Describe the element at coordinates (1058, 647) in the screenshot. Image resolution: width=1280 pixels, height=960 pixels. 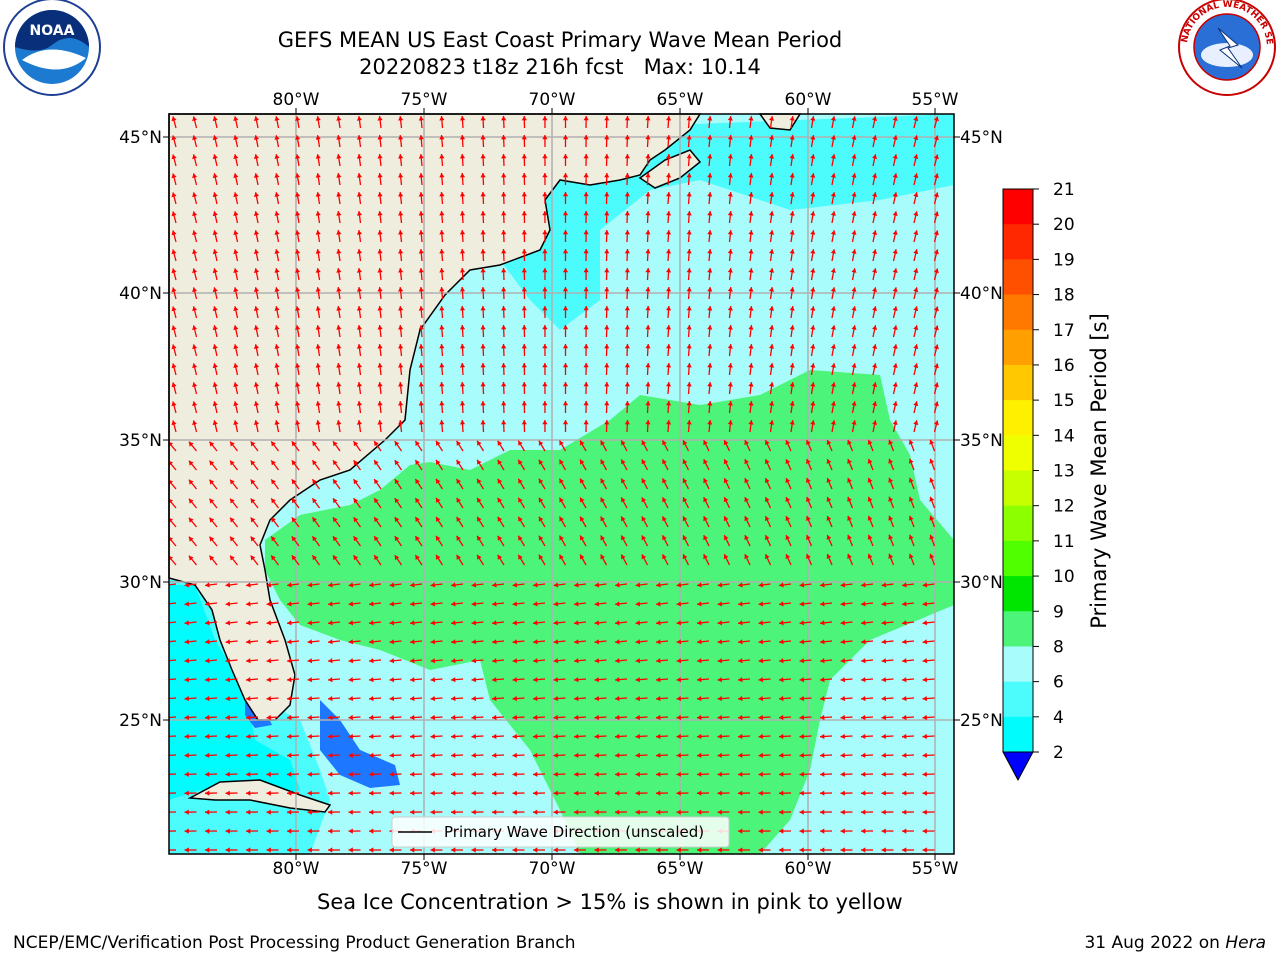
I see `colorbar-tick-label: 8` at that location.